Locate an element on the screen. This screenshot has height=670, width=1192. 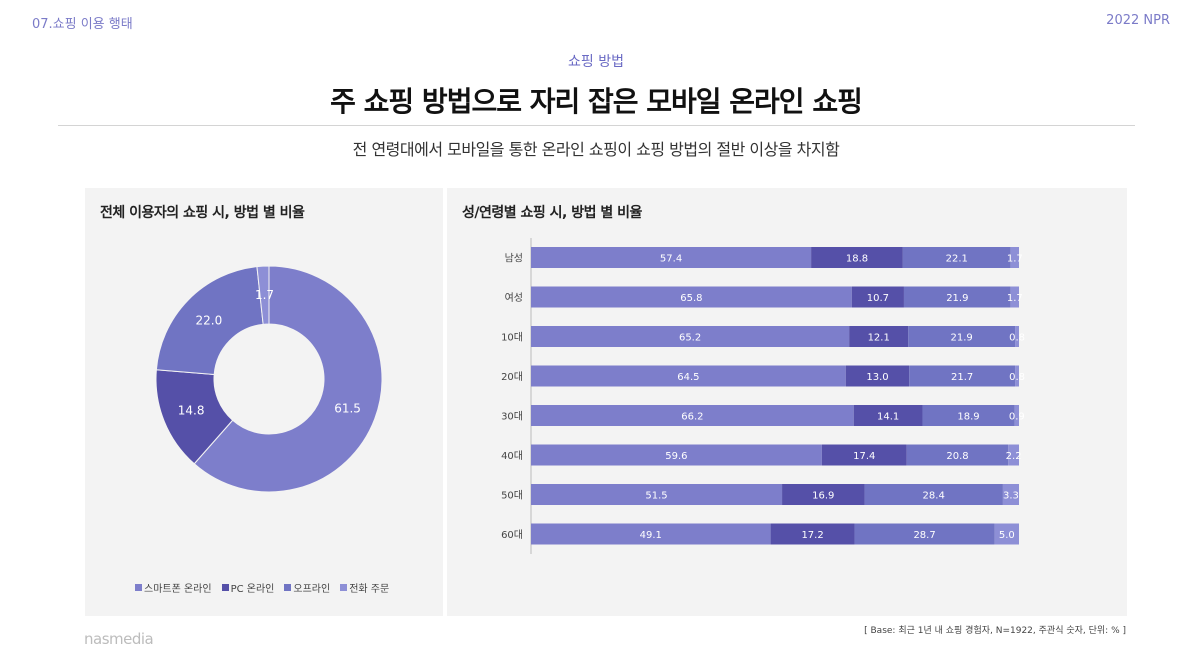
legend-item: 오프라인 is located at coordinates (307, 587).